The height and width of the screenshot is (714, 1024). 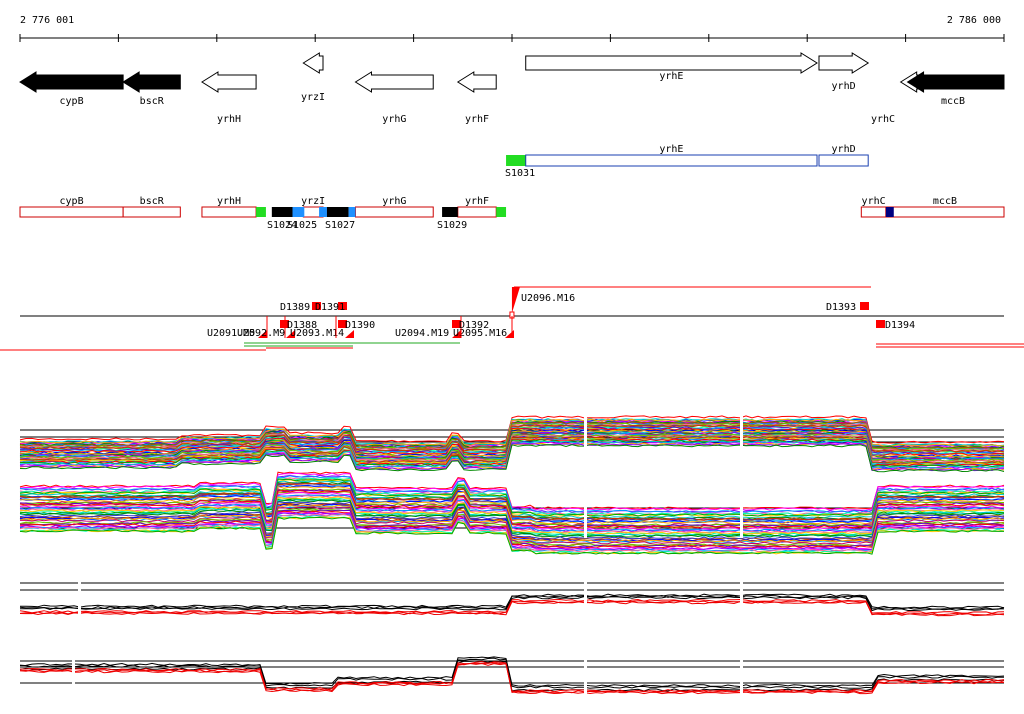 What do you see at coordinates (974, 20) in the screenshot?
I see `ruler-end-label: 2 786 000` at bounding box center [974, 20].